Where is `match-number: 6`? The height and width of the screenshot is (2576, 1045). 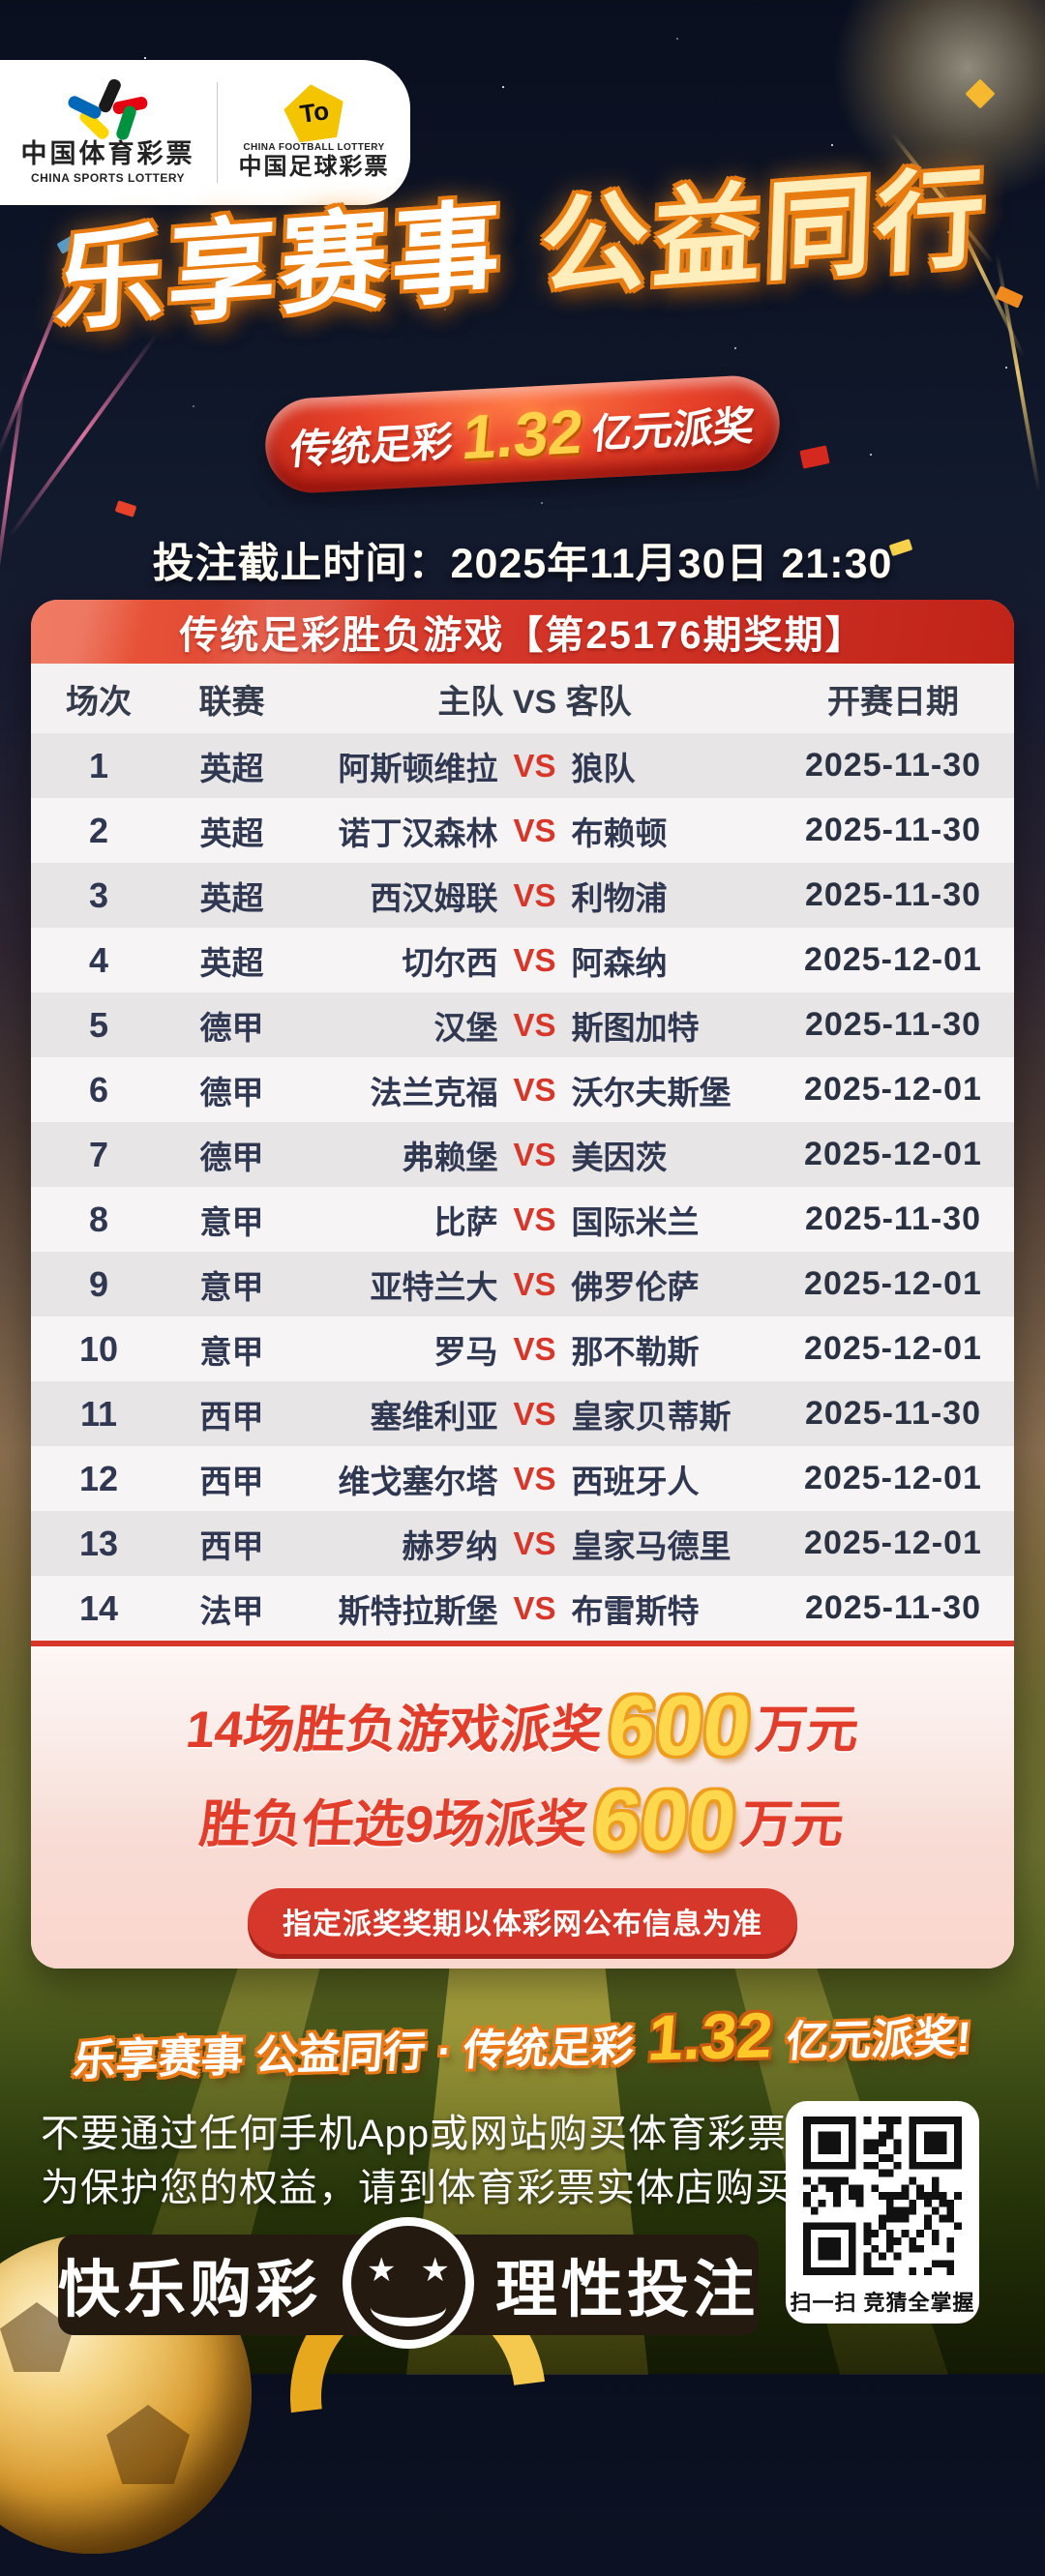 match-number: 6 is located at coordinates (98, 1090).